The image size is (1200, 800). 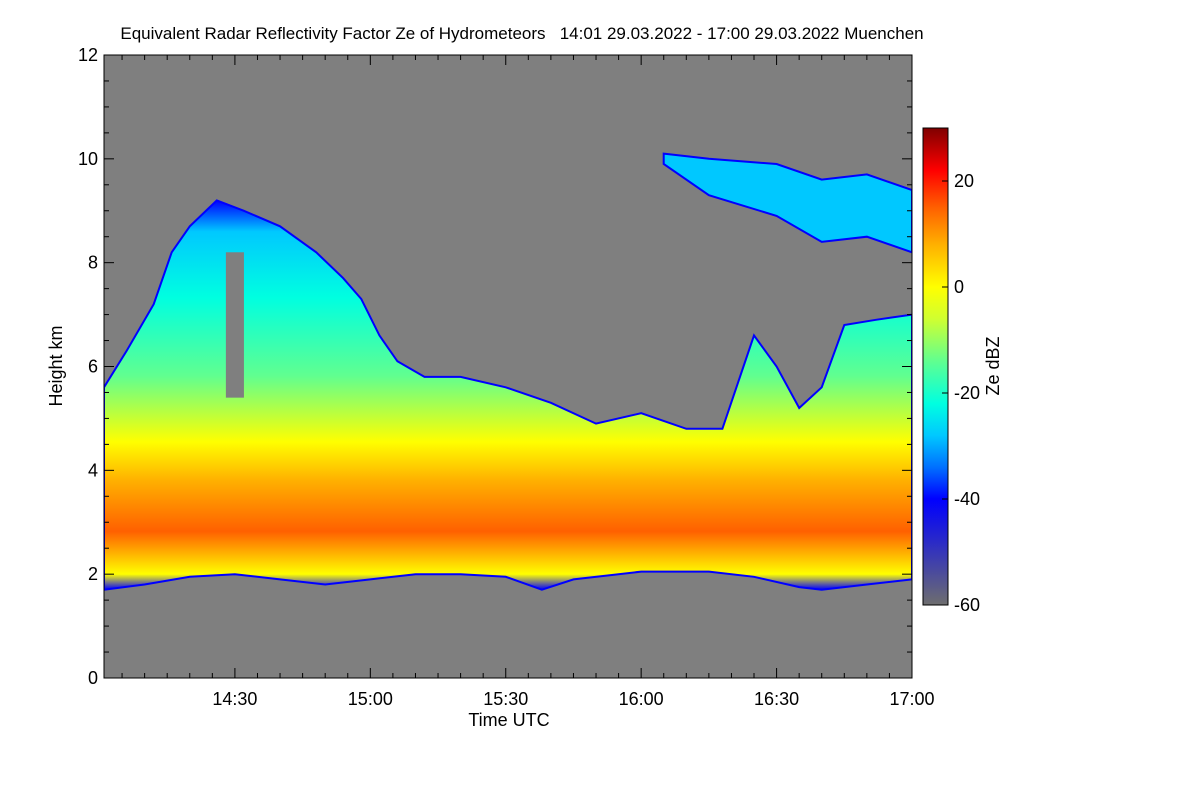 What do you see at coordinates (505, 699) in the screenshot?
I see `x-tick-label: 15:30` at bounding box center [505, 699].